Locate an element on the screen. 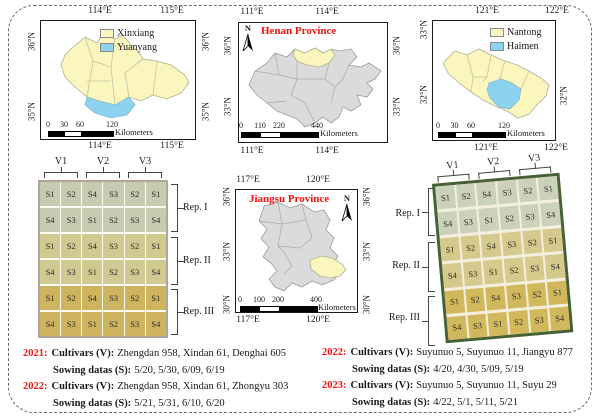 The image size is (600, 418). henan-map is located at coordinates (313, 82).